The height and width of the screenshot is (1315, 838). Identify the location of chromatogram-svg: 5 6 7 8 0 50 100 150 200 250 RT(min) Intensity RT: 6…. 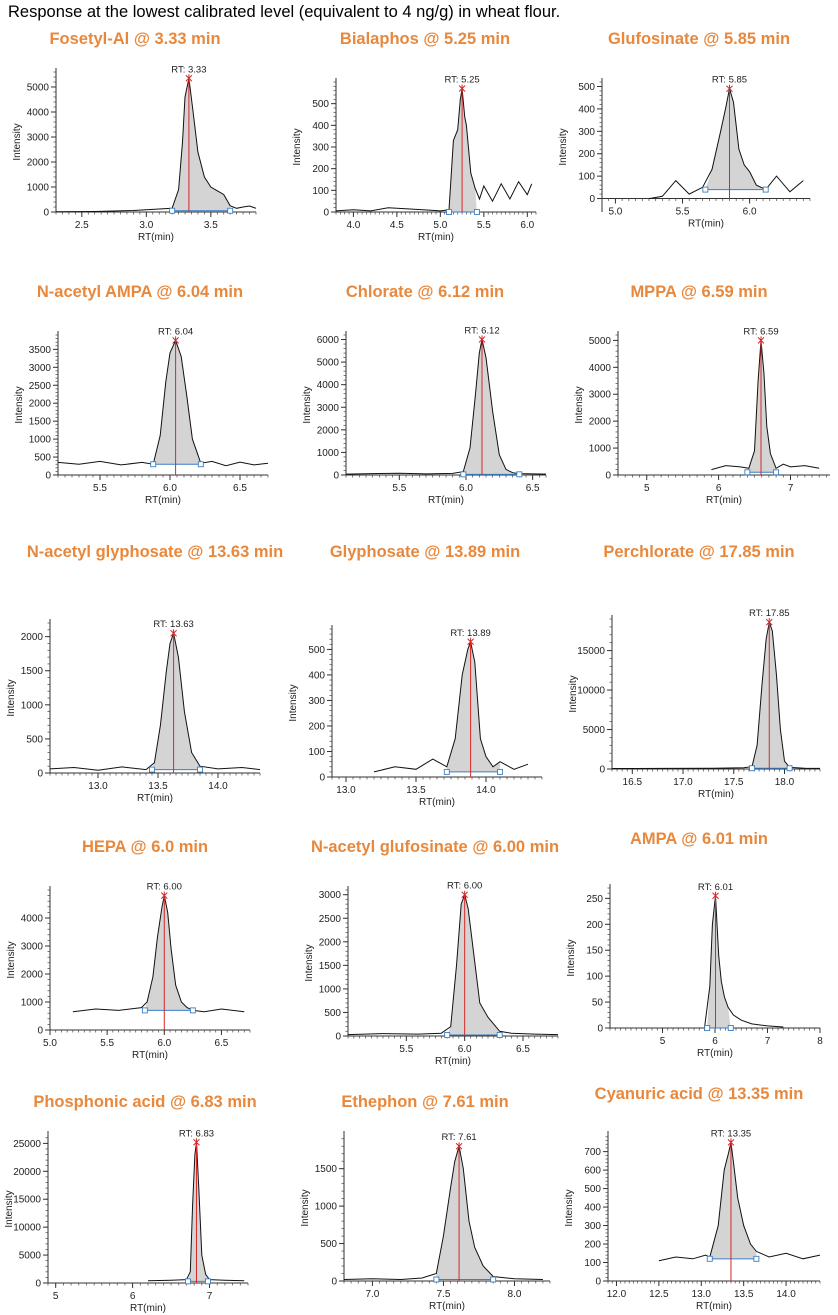
(694, 970).